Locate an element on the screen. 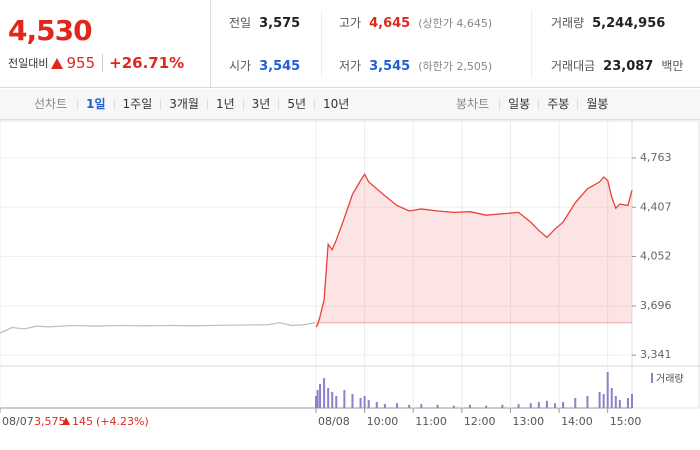 Image resolution: width=700 pixels, height=450 pixels. stat-value: 4,645 is located at coordinates (390, 23).